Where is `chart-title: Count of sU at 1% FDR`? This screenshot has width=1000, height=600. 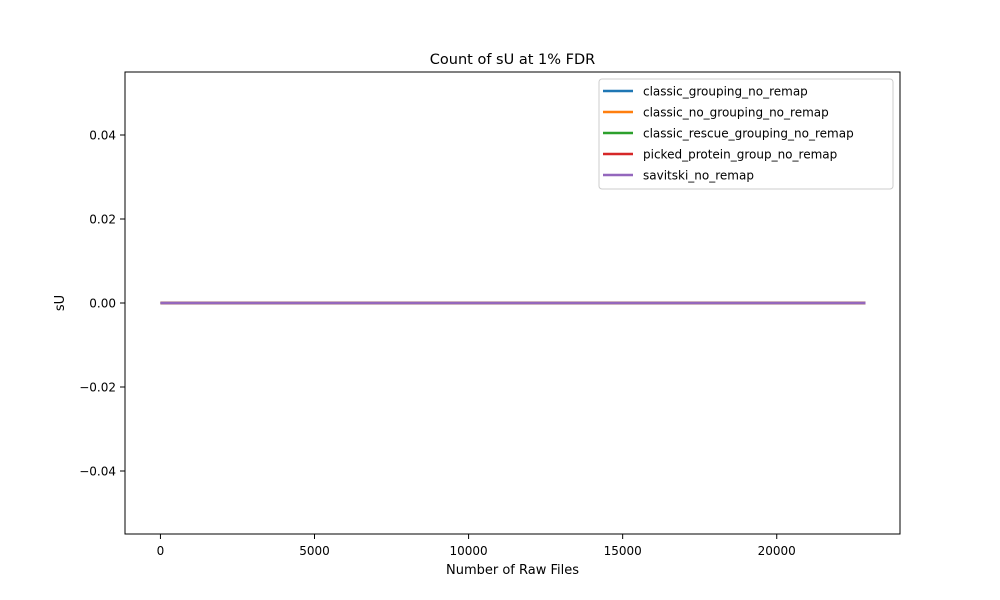
chart-title: Count of sU at 1% FDR is located at coordinates (512, 60).